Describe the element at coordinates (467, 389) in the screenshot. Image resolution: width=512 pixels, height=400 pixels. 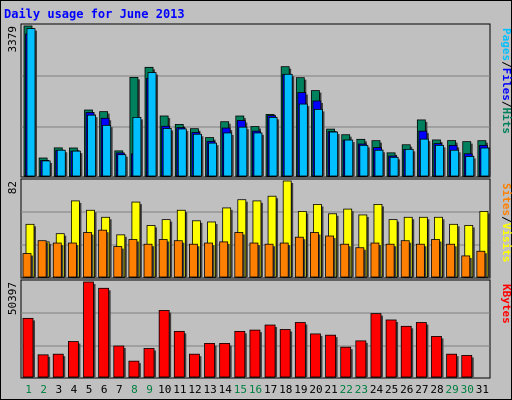
I see `x-tick-label-day-30: 30` at that location.